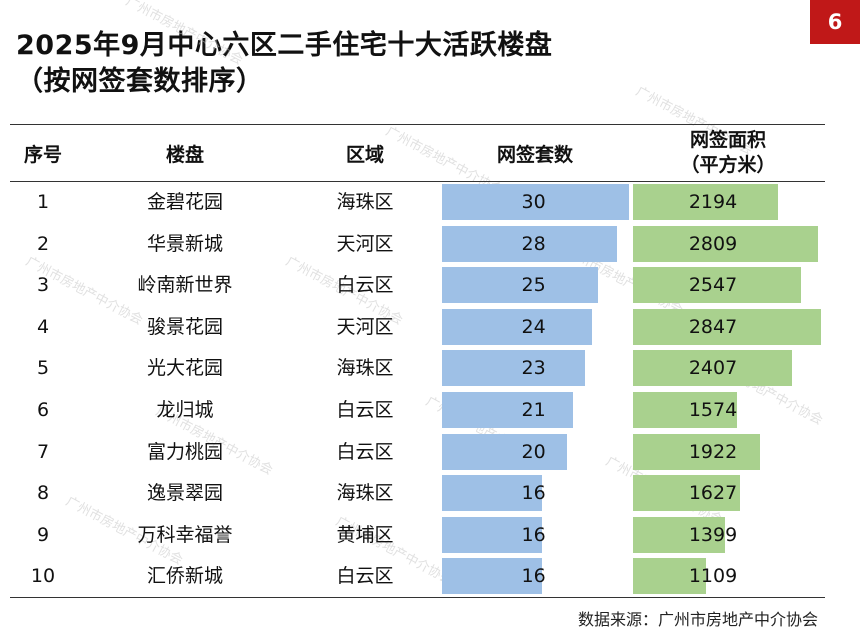  I want to click on units-value: 23, so click(533, 368).